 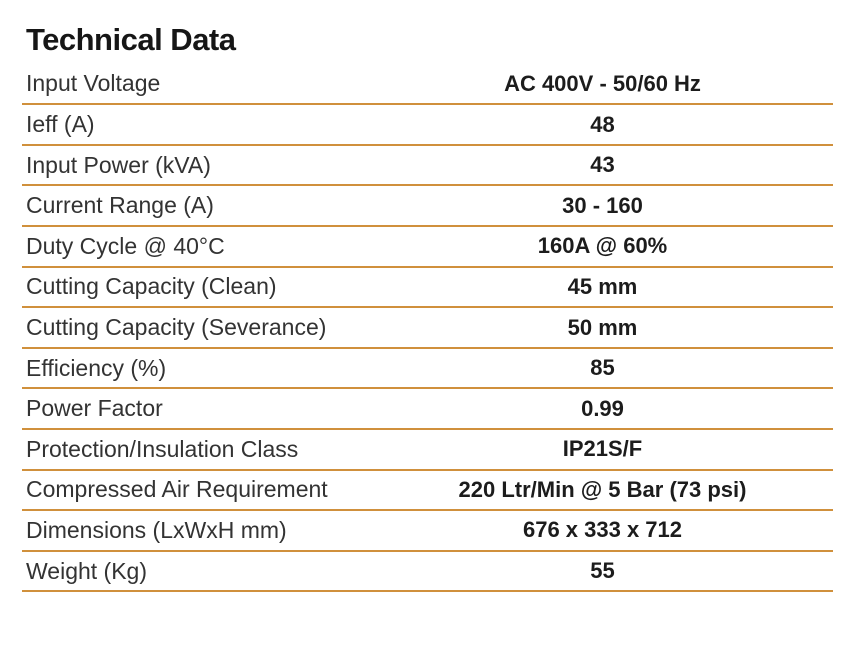 What do you see at coordinates (87, 570) in the screenshot?
I see `spec-label: Weight (Kg)` at bounding box center [87, 570].